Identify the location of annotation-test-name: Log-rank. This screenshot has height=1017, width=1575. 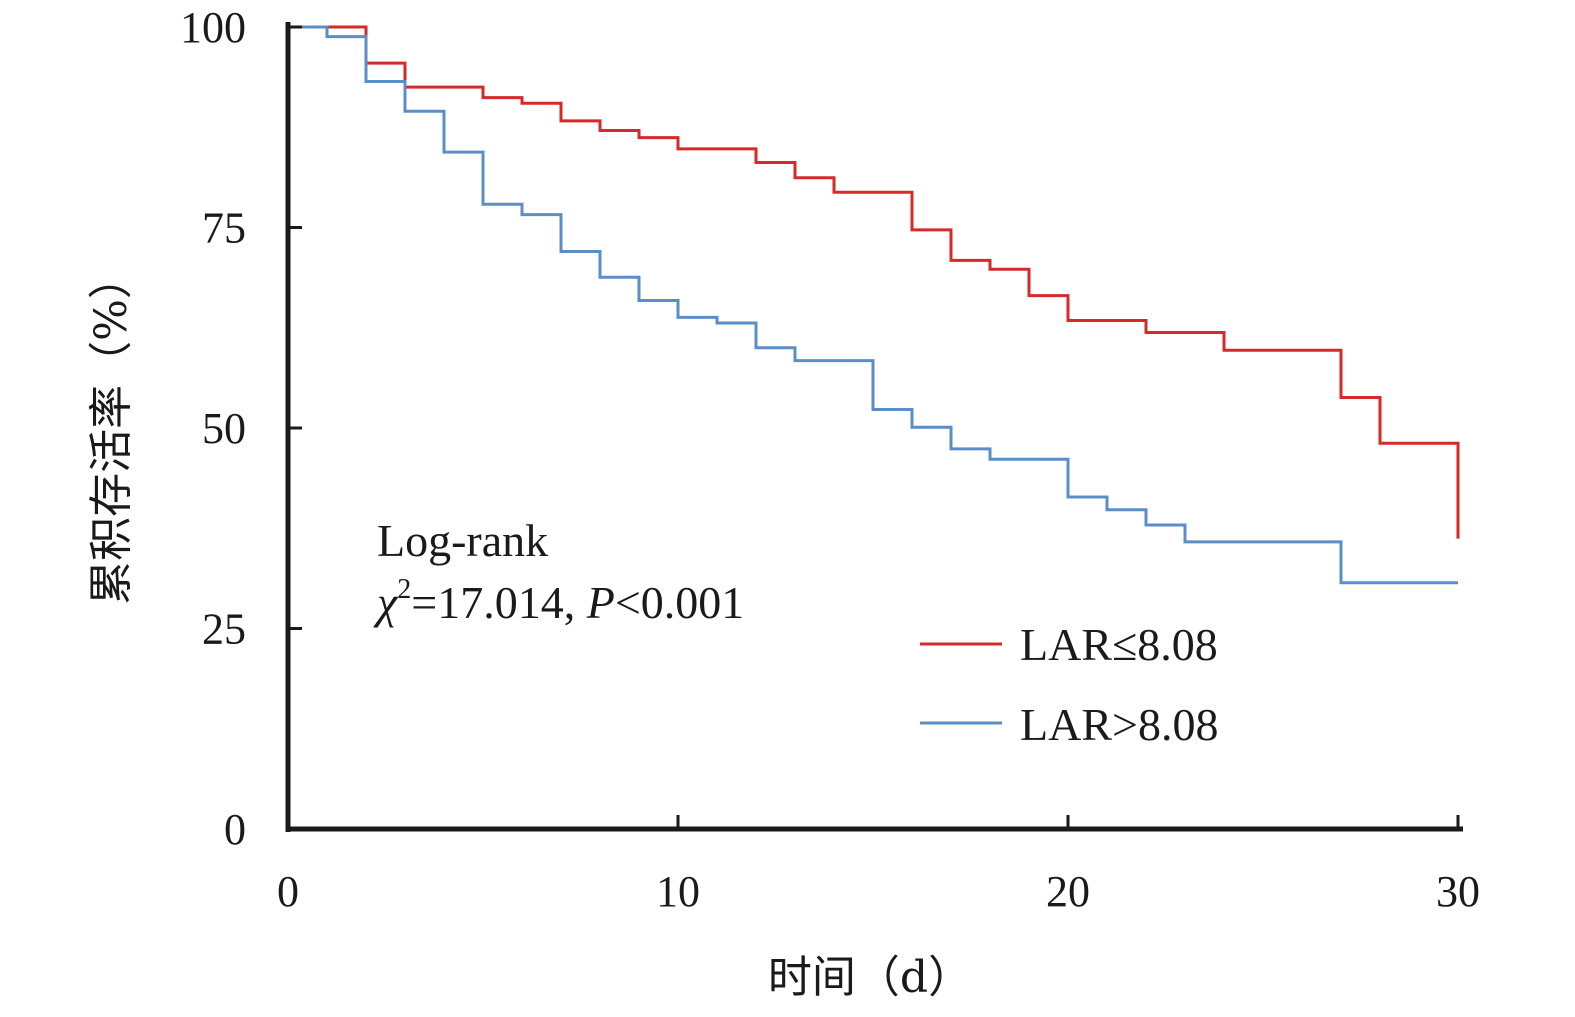
(462, 540).